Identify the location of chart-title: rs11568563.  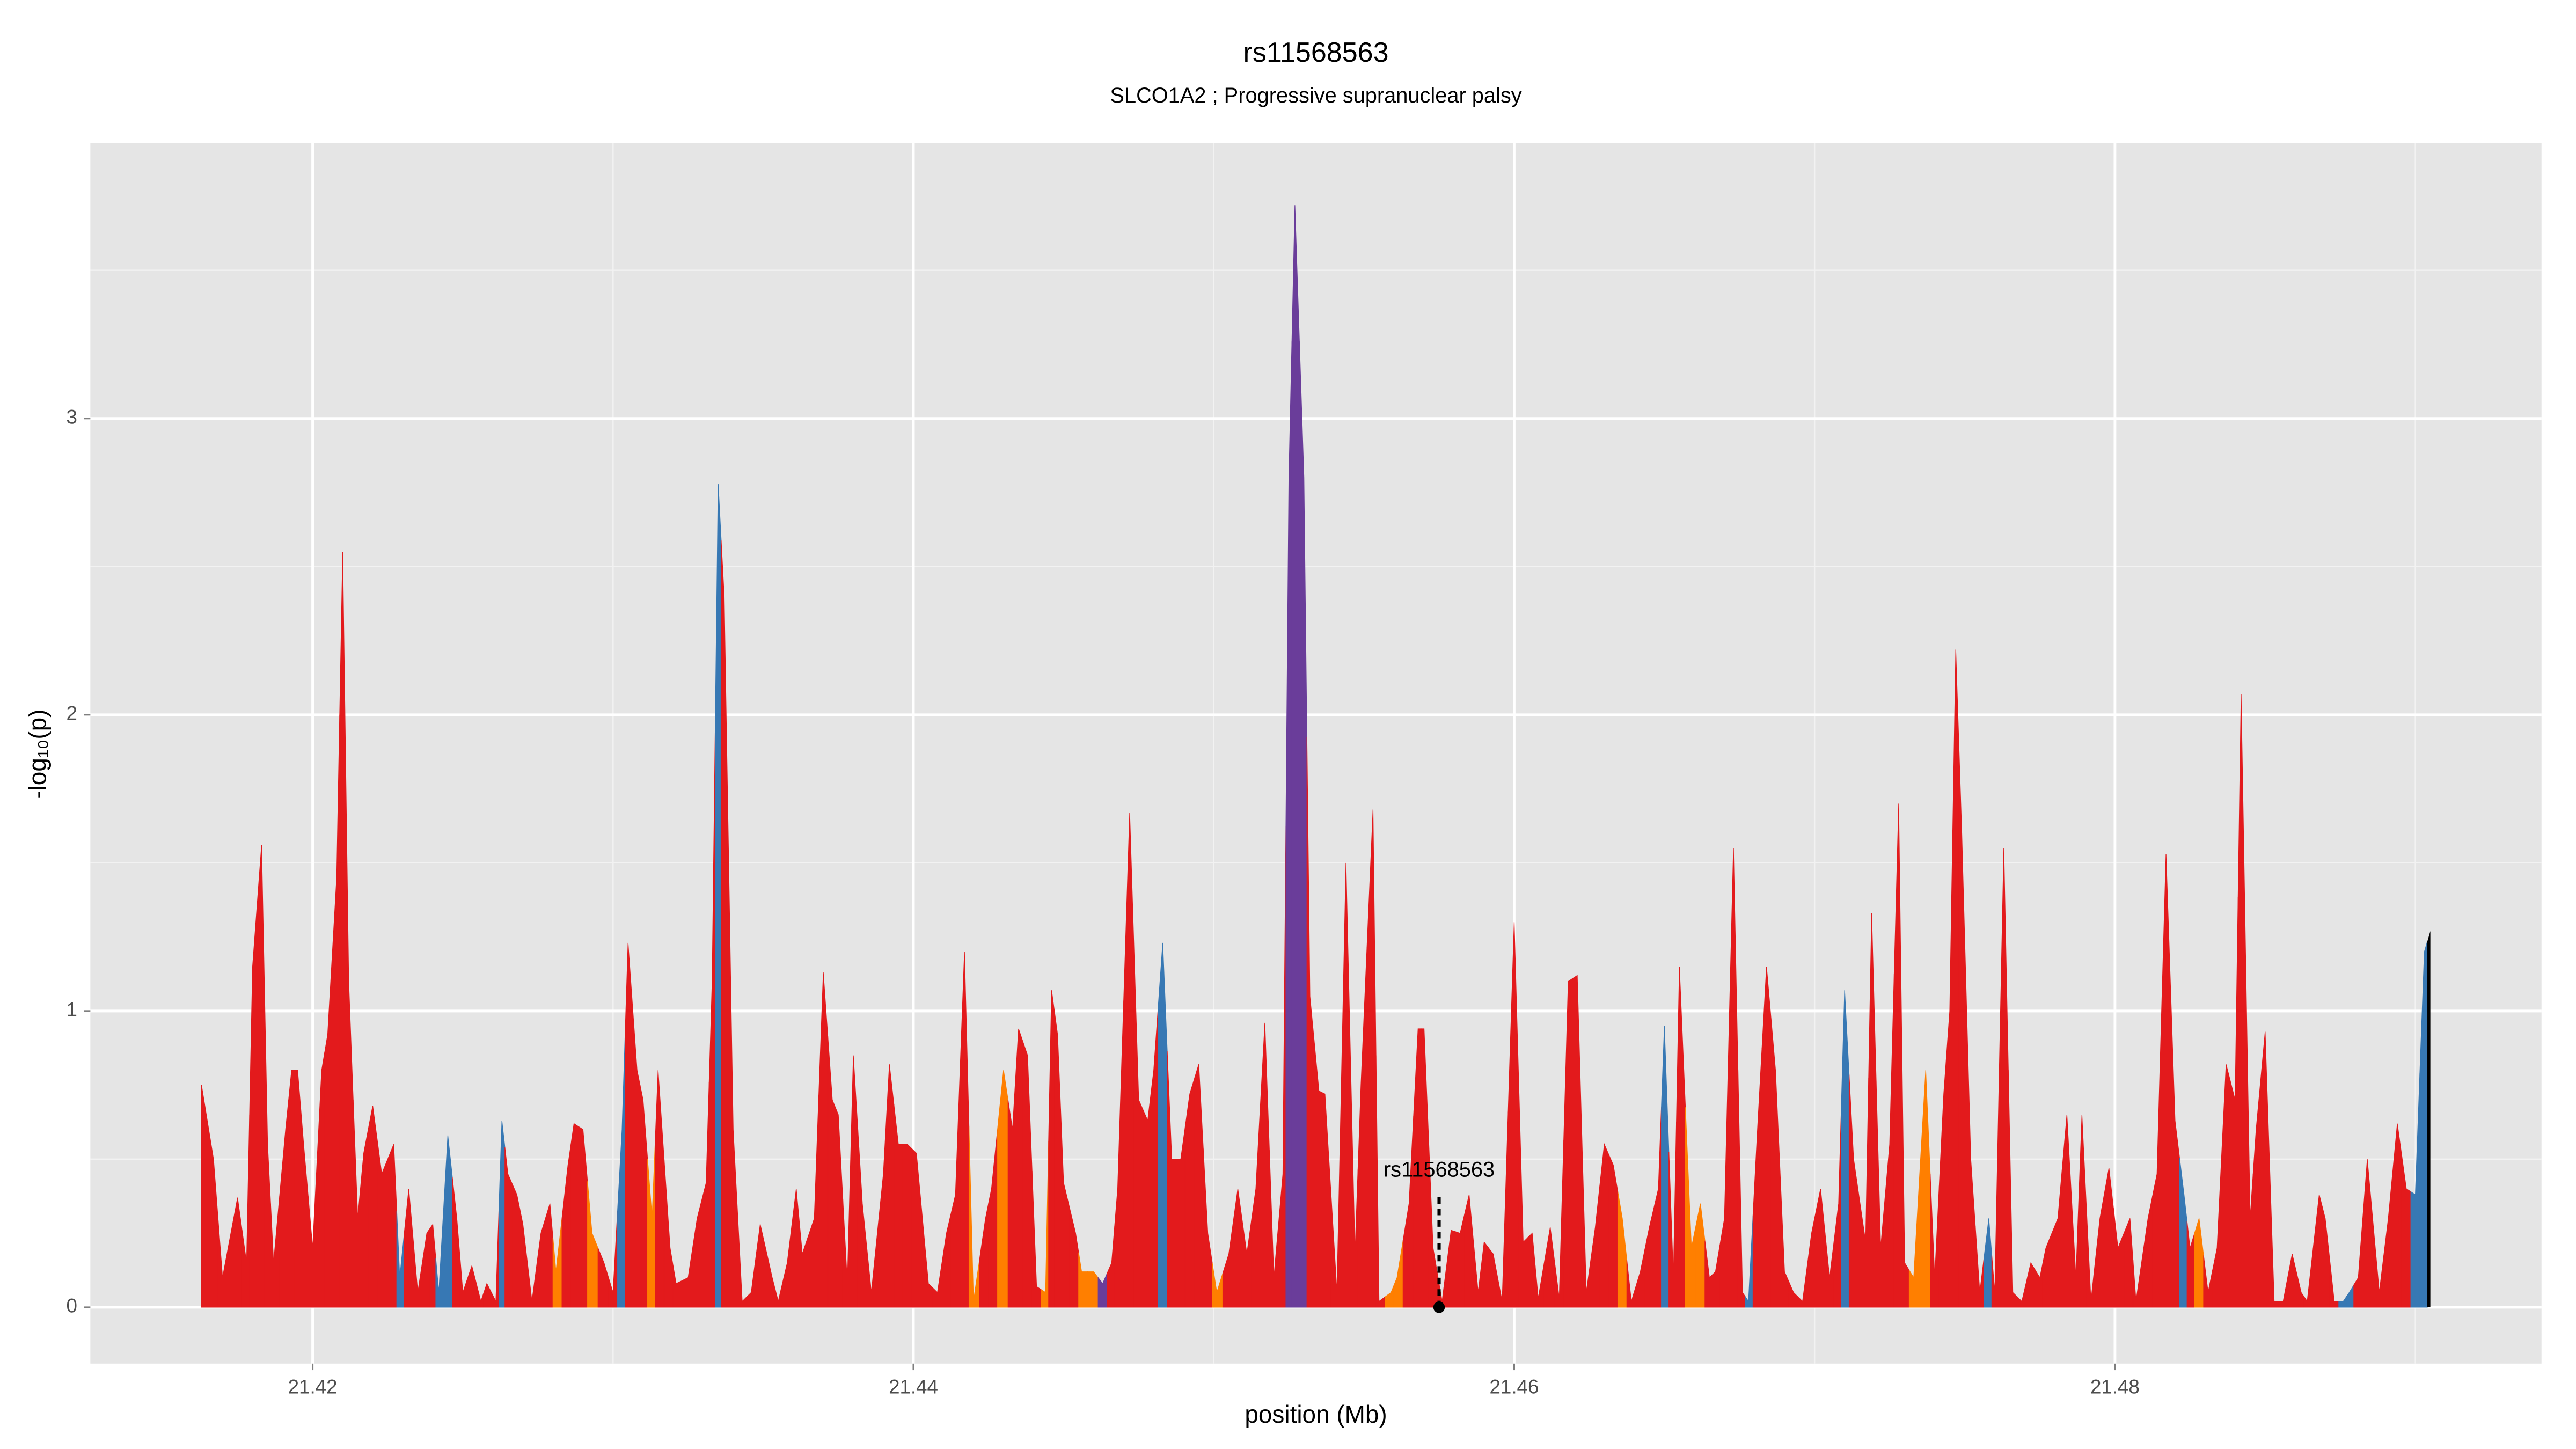
(1316, 52).